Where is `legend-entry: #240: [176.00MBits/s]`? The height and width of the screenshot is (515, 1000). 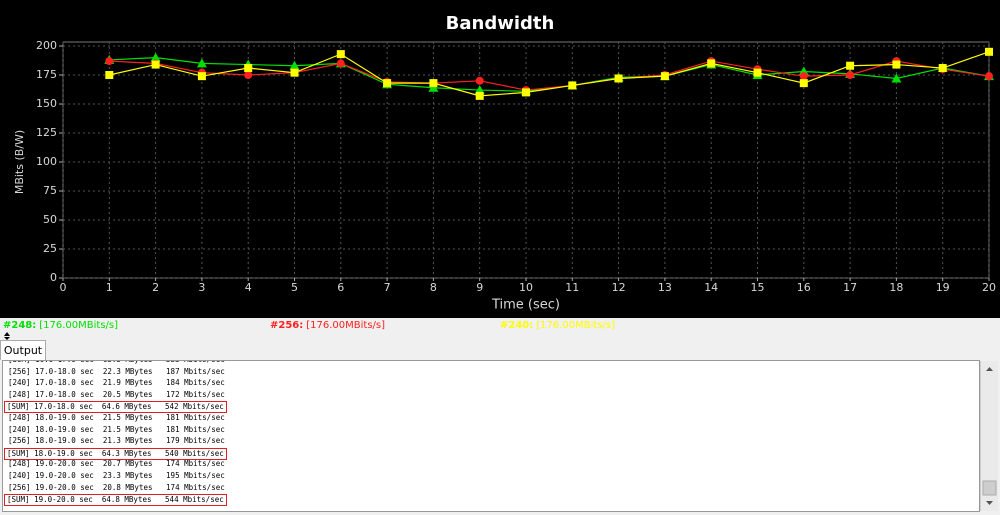 legend-entry: #240: [176.00MBits/s] is located at coordinates (557, 325).